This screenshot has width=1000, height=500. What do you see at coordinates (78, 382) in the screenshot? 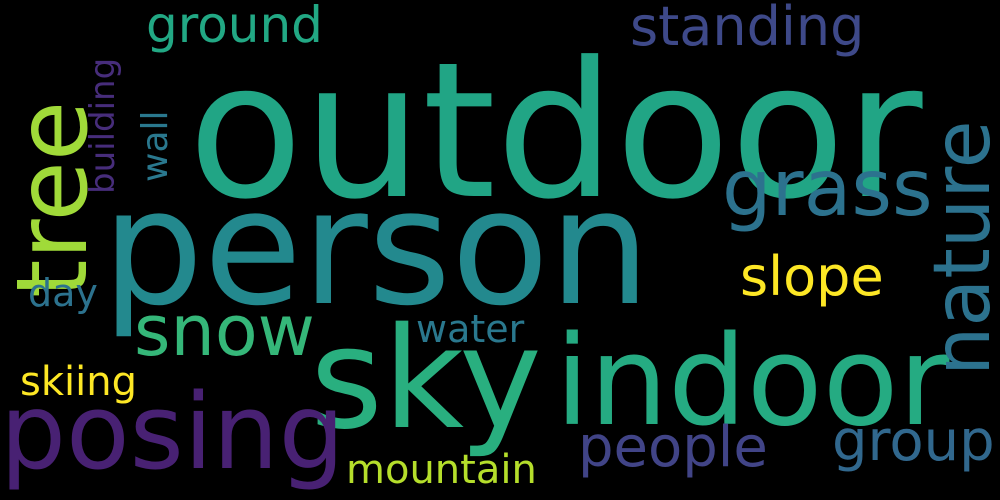
I see `word-skiing: skiing` at bounding box center [78, 382].